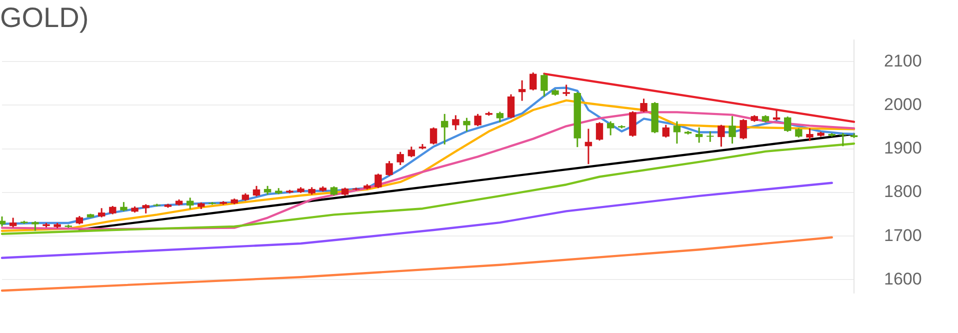 The width and height of the screenshot is (958, 333). Describe the element at coordinates (903, 104) in the screenshot. I see `y-tick-label: 2000` at that location.